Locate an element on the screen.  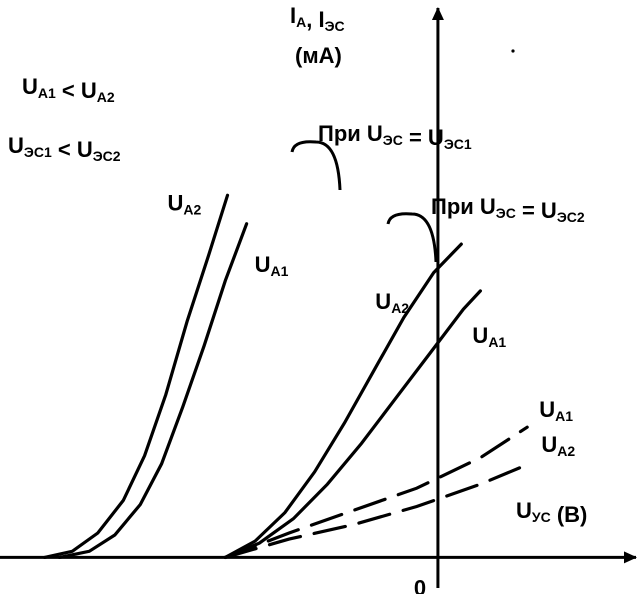
condition-uec: UЭС1 < UЭС2 is located at coordinates (64, 148).